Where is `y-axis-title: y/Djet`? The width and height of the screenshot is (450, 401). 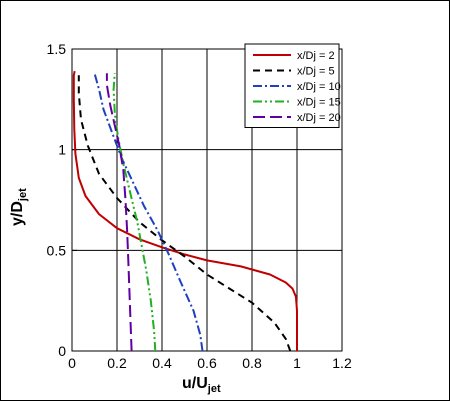
y-axis-title: y/Djet is located at coordinates (19, 207).